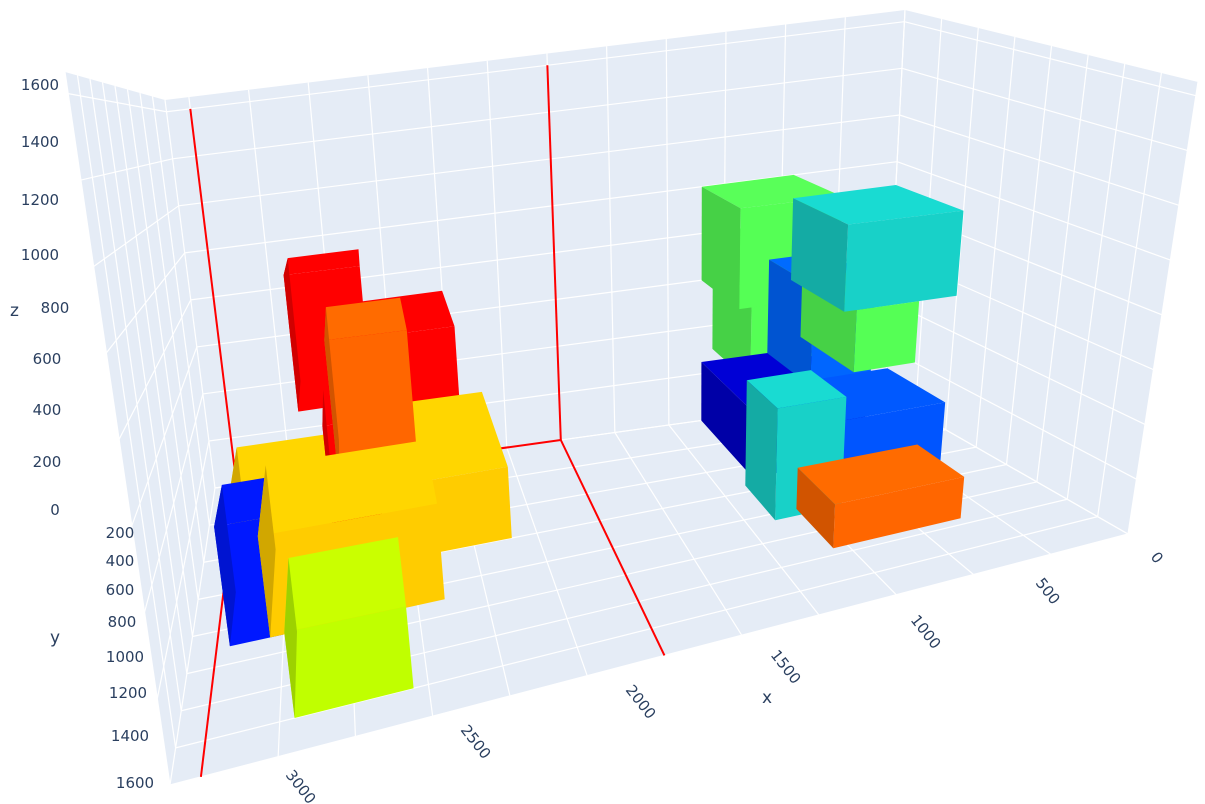 This screenshot has width=1205, height=804. Describe the element at coordinates (641, 701) in the screenshot. I see `x-tick-label: 2000` at that location.